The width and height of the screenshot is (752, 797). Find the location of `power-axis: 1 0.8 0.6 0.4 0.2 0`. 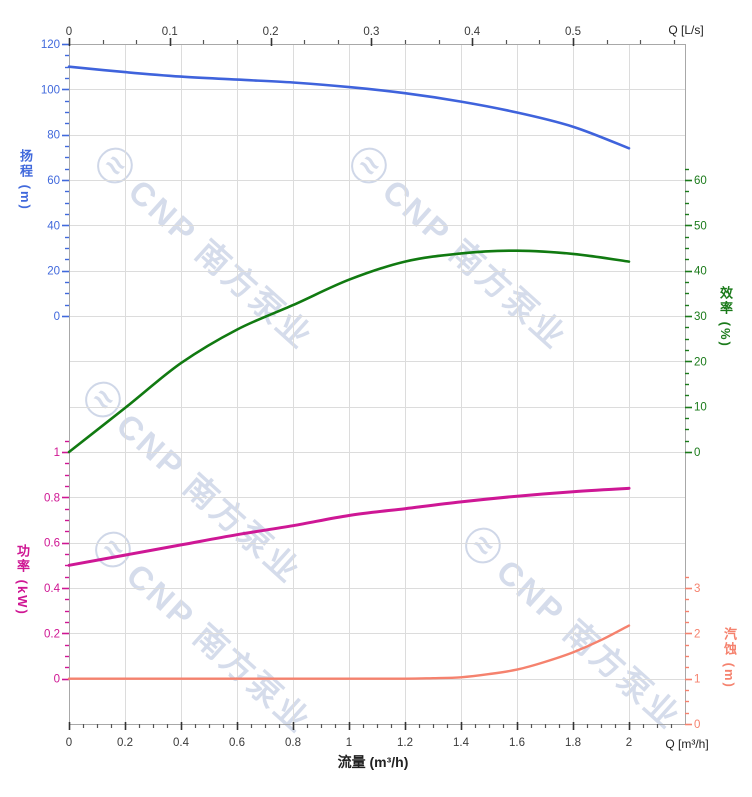

power-axis: 1 0.8 0.6 0.4 0.2 0 is located at coordinates (56, 563).